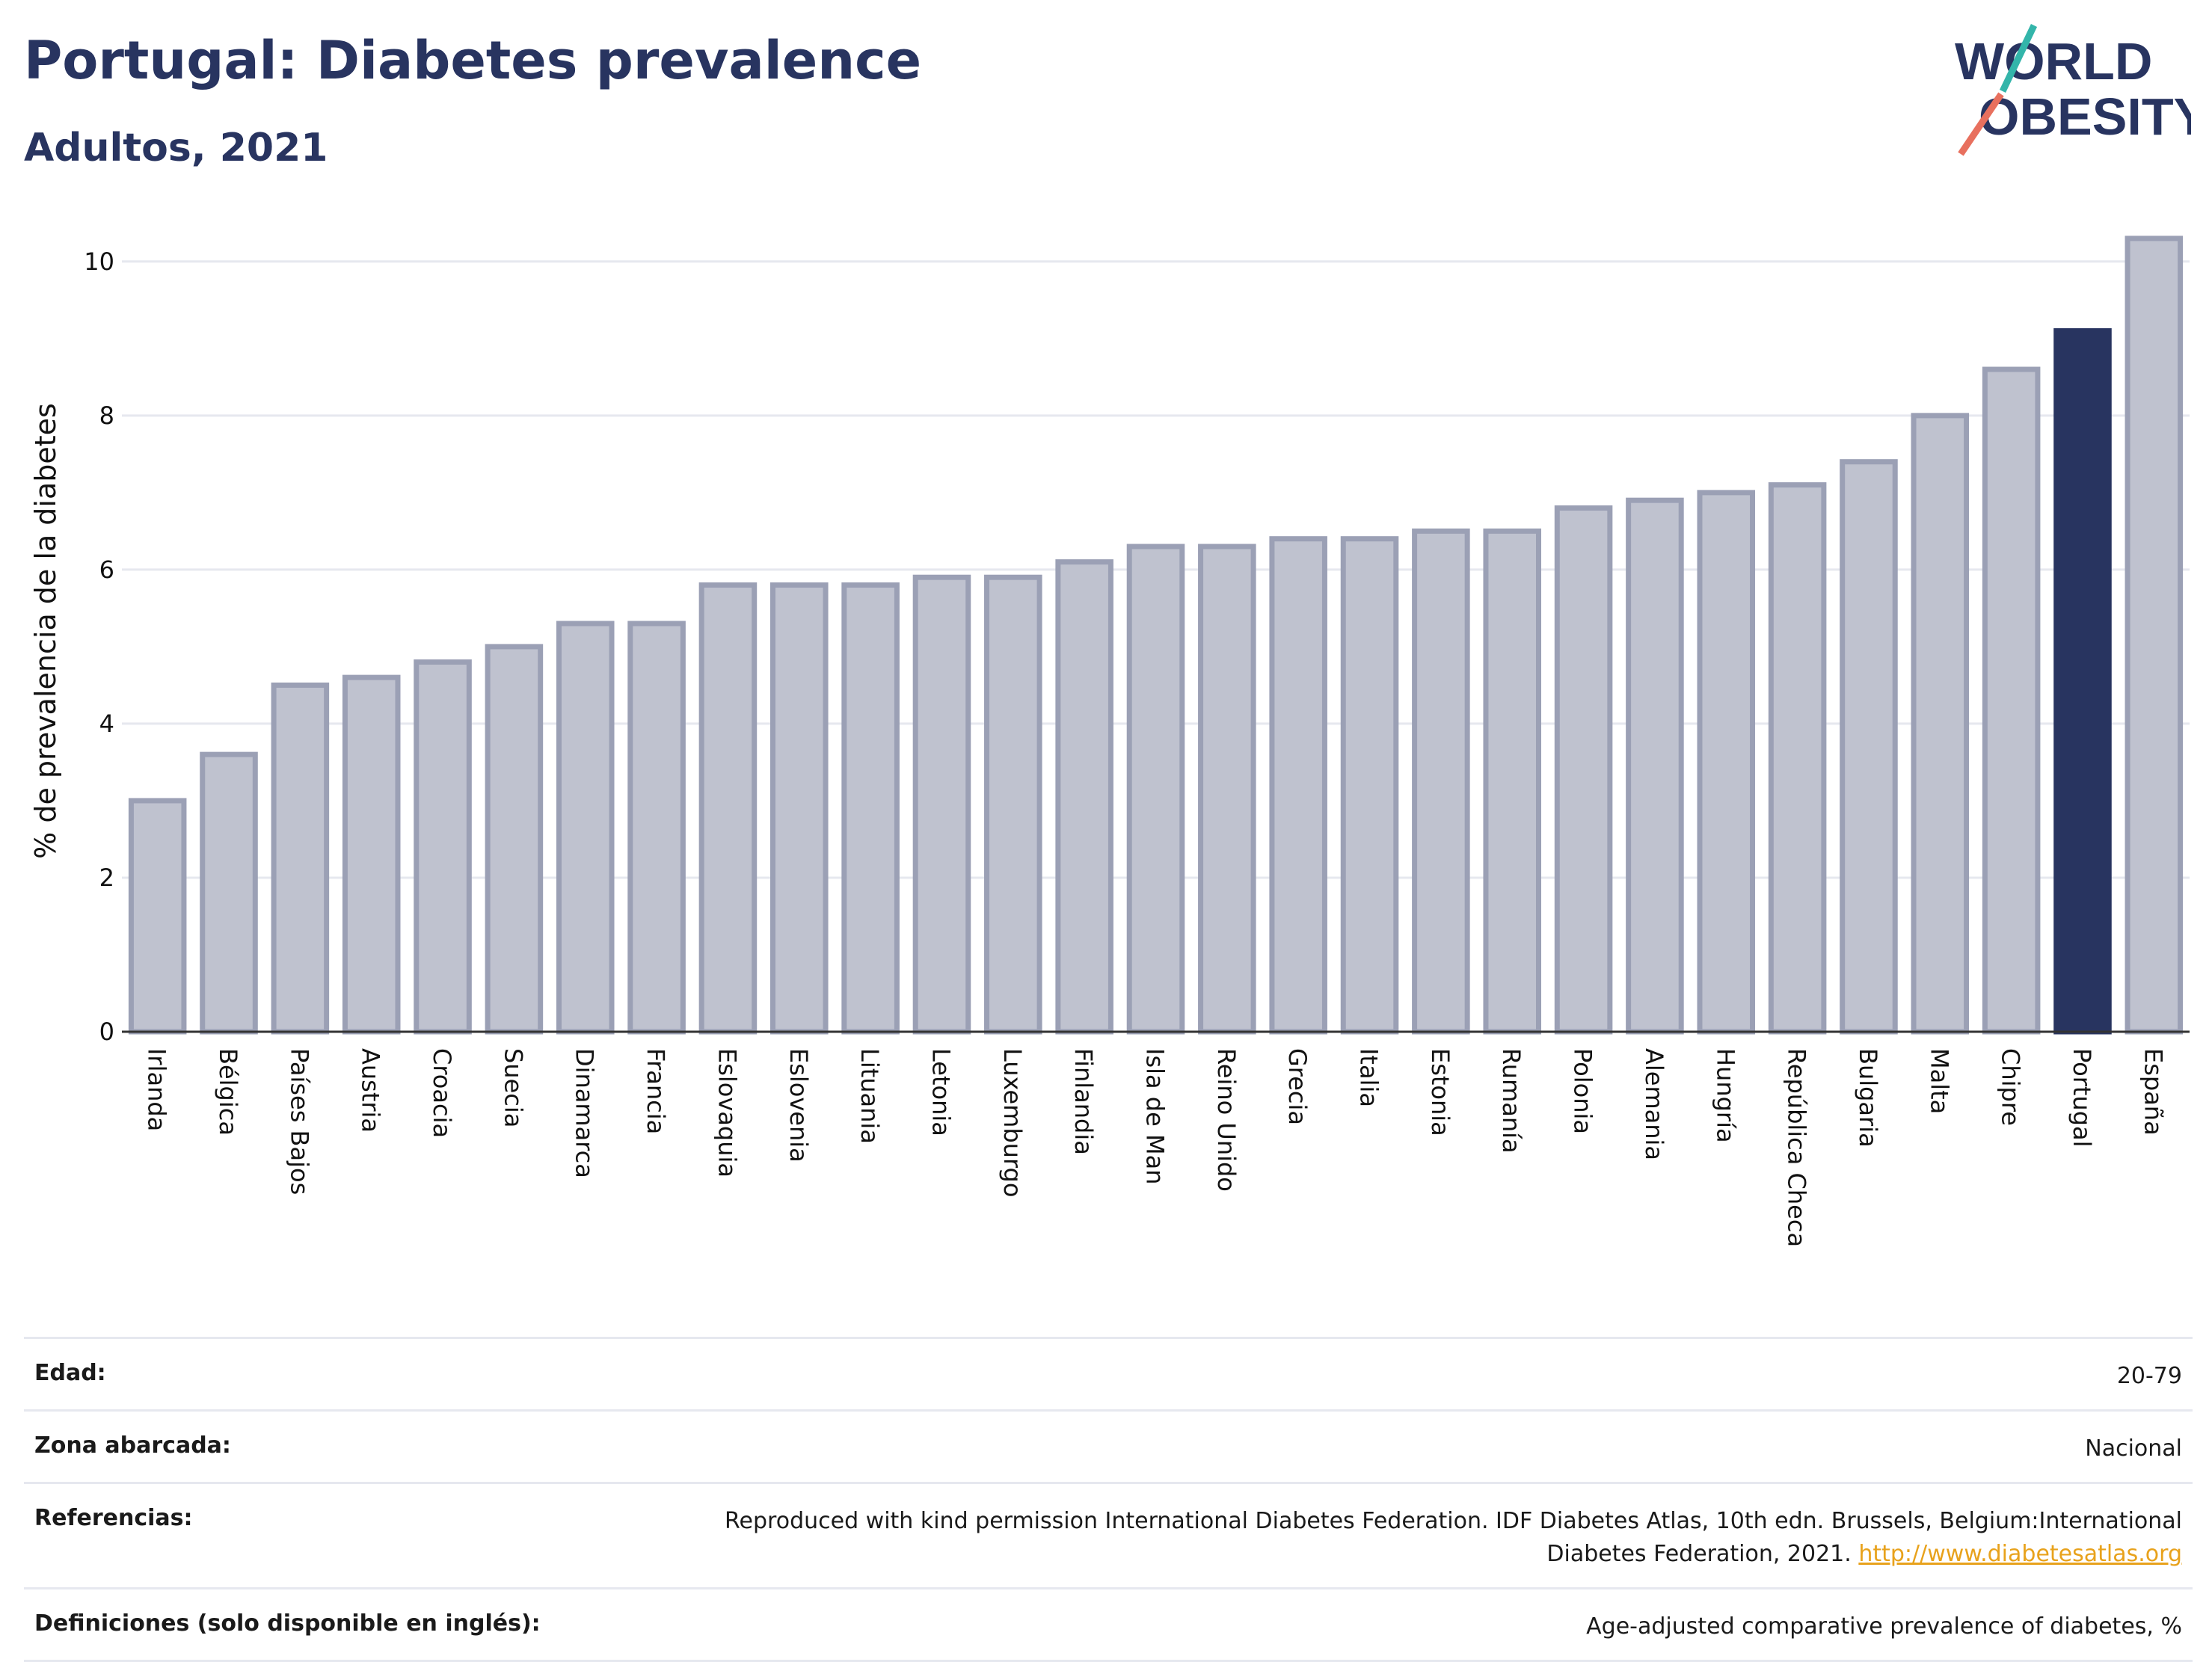 This screenshot has height=1662, width=2212. I want to click on x-tick-label: Austria, so click(371, 1090).